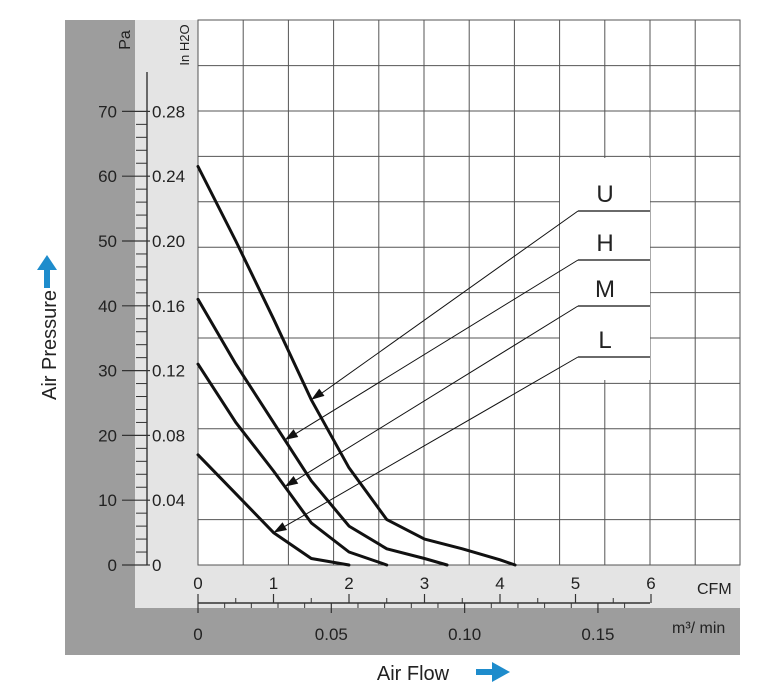 The width and height of the screenshot is (783, 698). I want to click on y-tick-label-pa: 70, so click(107, 111).